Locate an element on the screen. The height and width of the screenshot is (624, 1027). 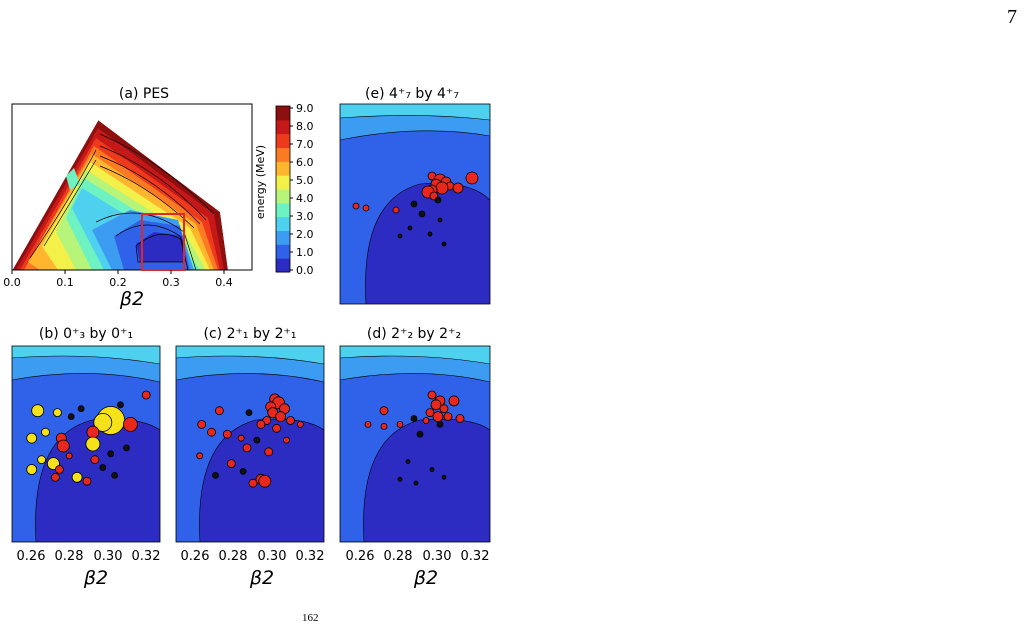
panel-e: (e) 4⁺₇ by 4⁺₇ is located at coordinates (415, 195).